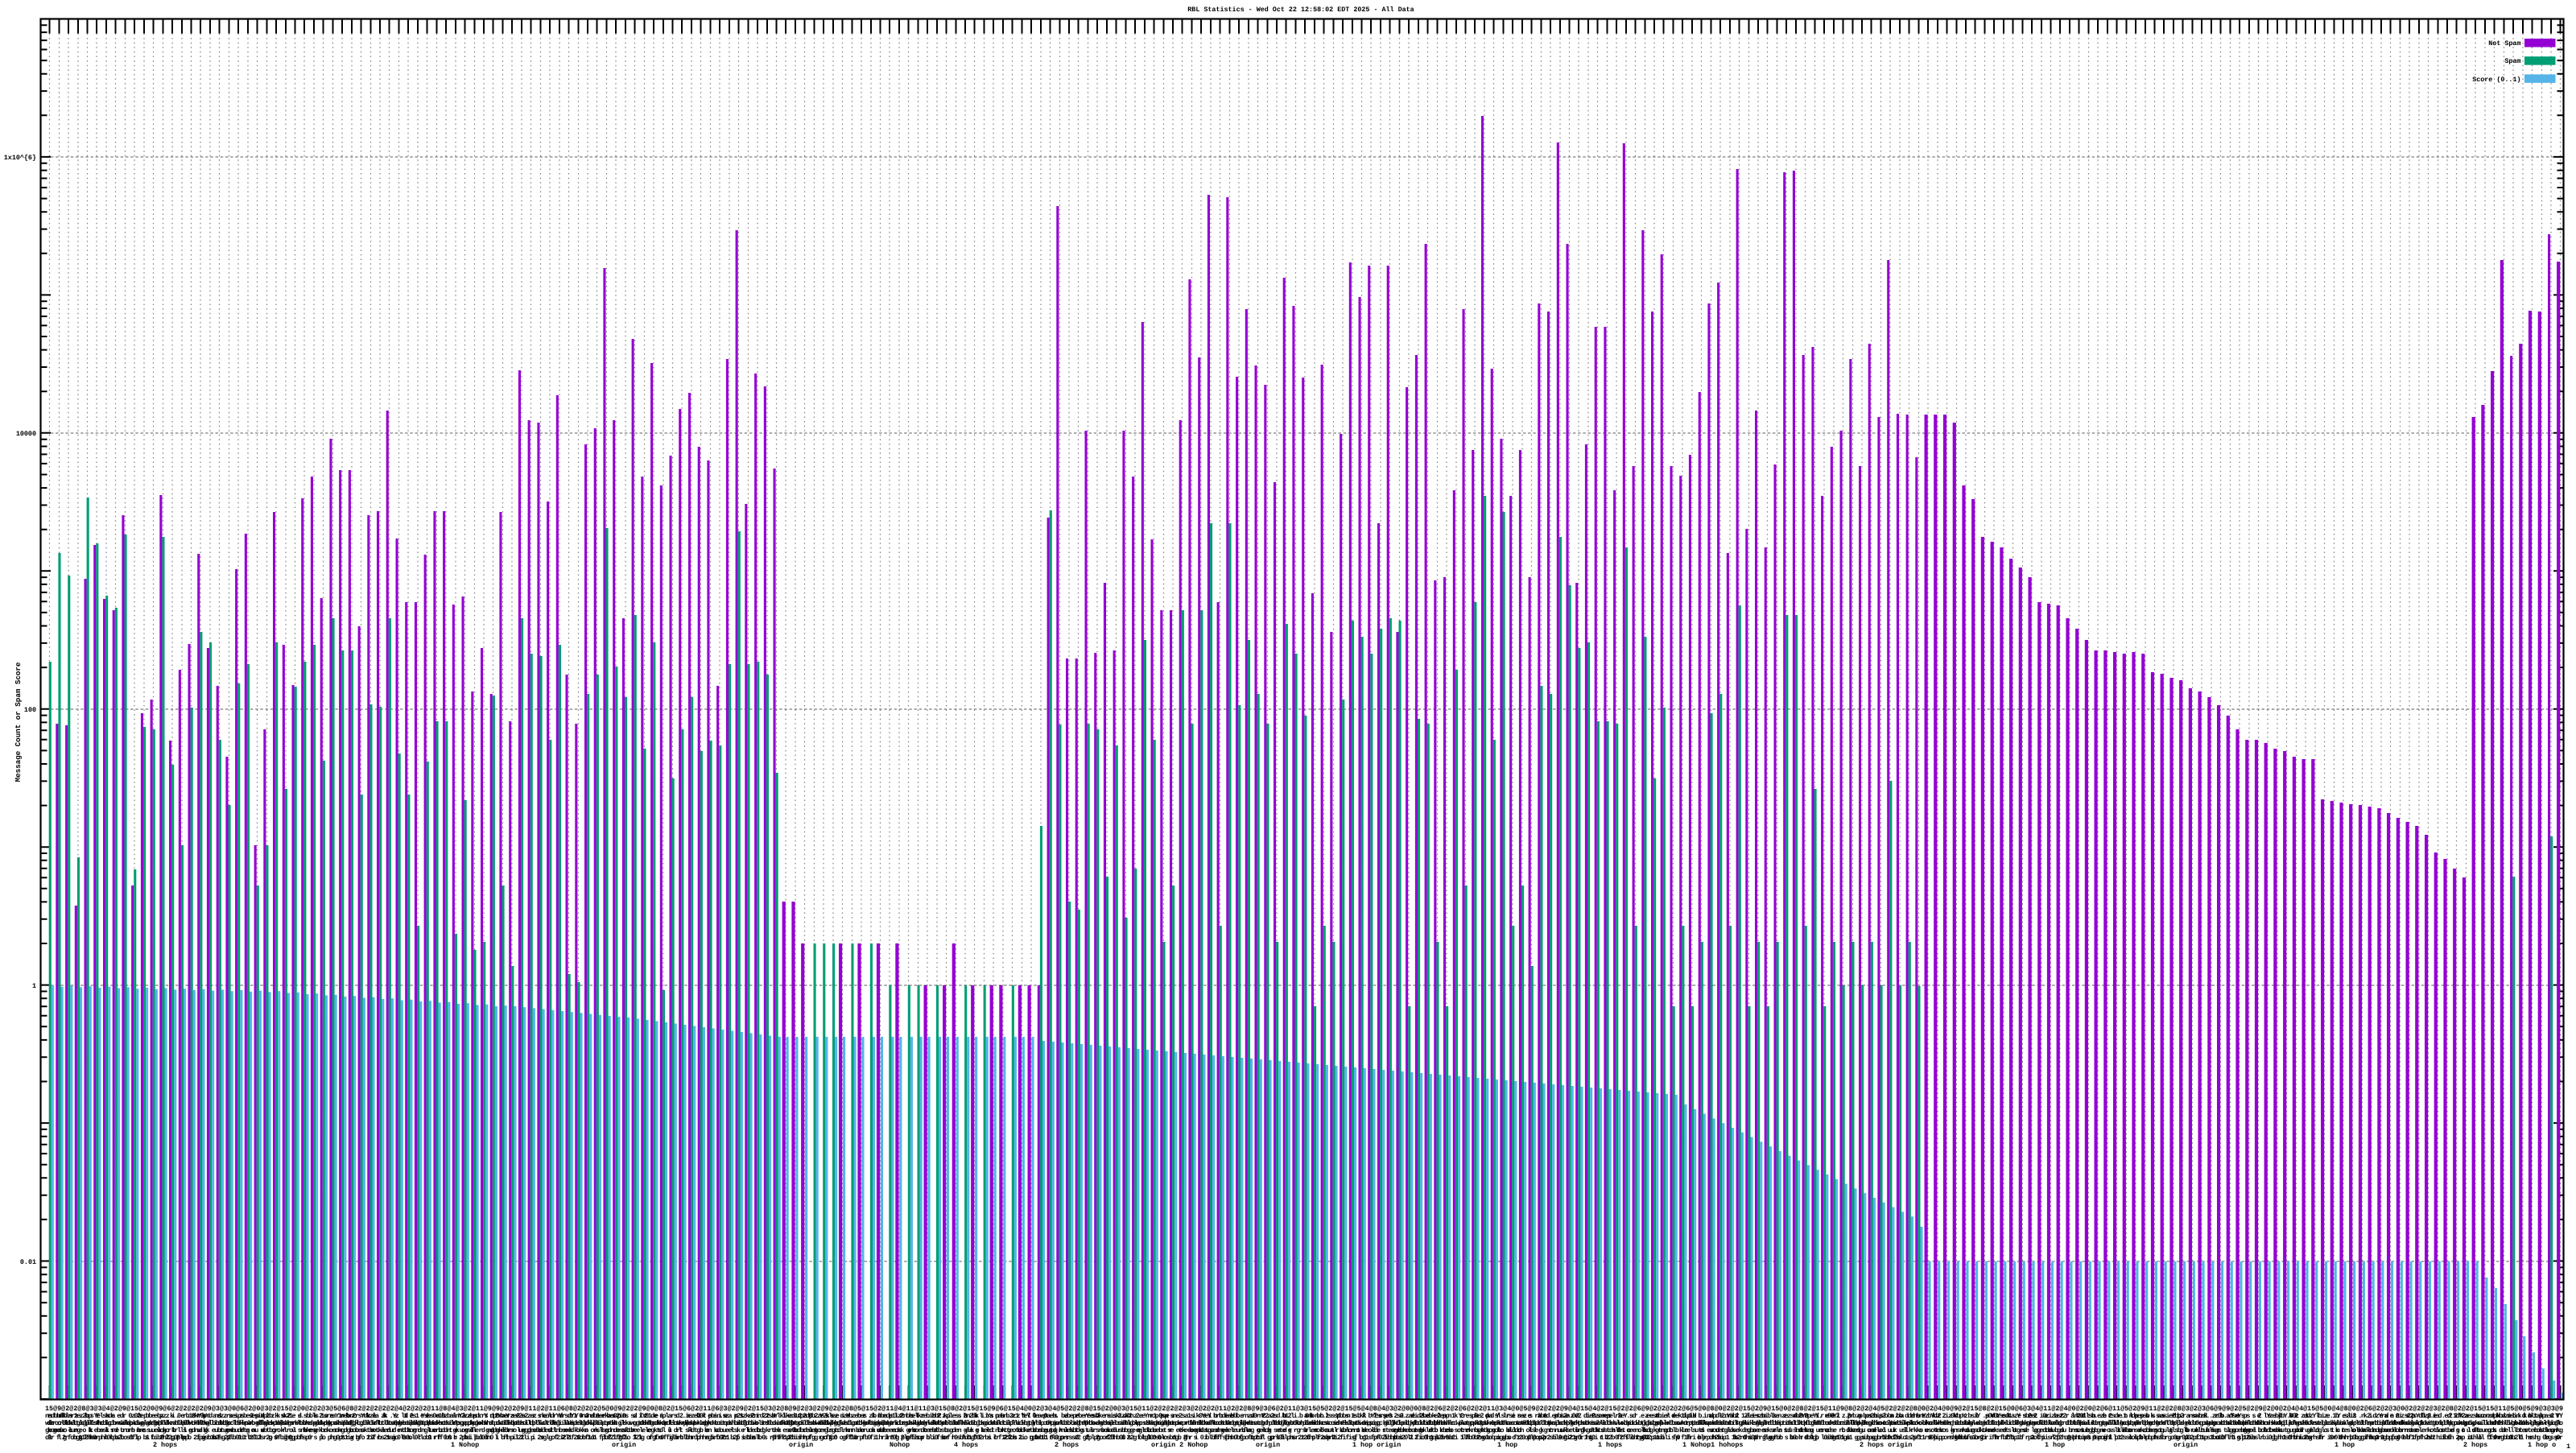 The height and width of the screenshot is (1453, 2576). What do you see at coordinates (1886, 1445) in the screenshot?
I see `svg-text: 2 hops origin` at bounding box center [1886, 1445].